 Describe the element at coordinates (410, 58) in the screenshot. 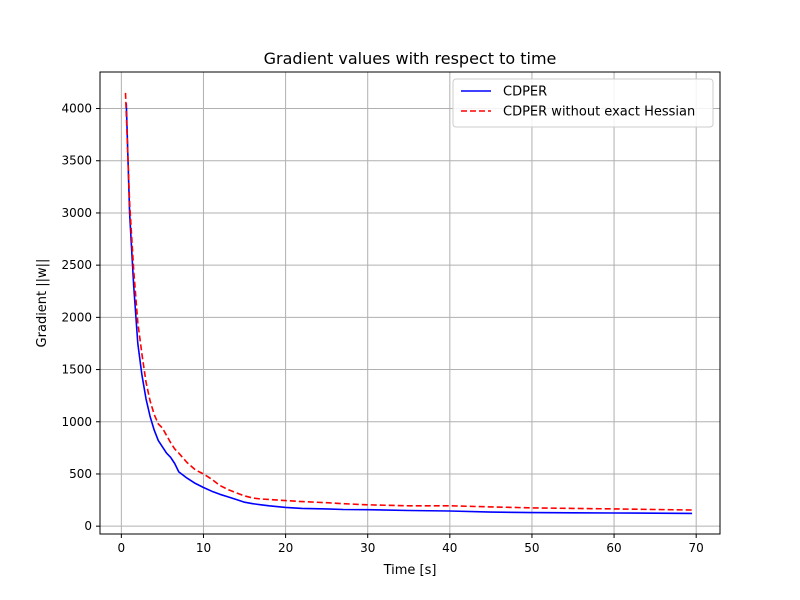

I see `chart-title: Gradient values with respect to time` at that location.